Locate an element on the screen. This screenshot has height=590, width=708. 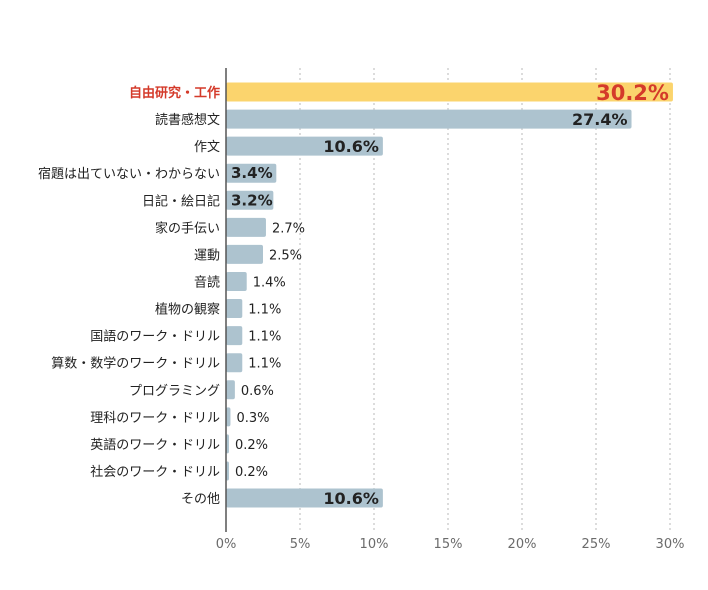
category-label: 国語のワーク・ドリル is located at coordinates (155, 337).